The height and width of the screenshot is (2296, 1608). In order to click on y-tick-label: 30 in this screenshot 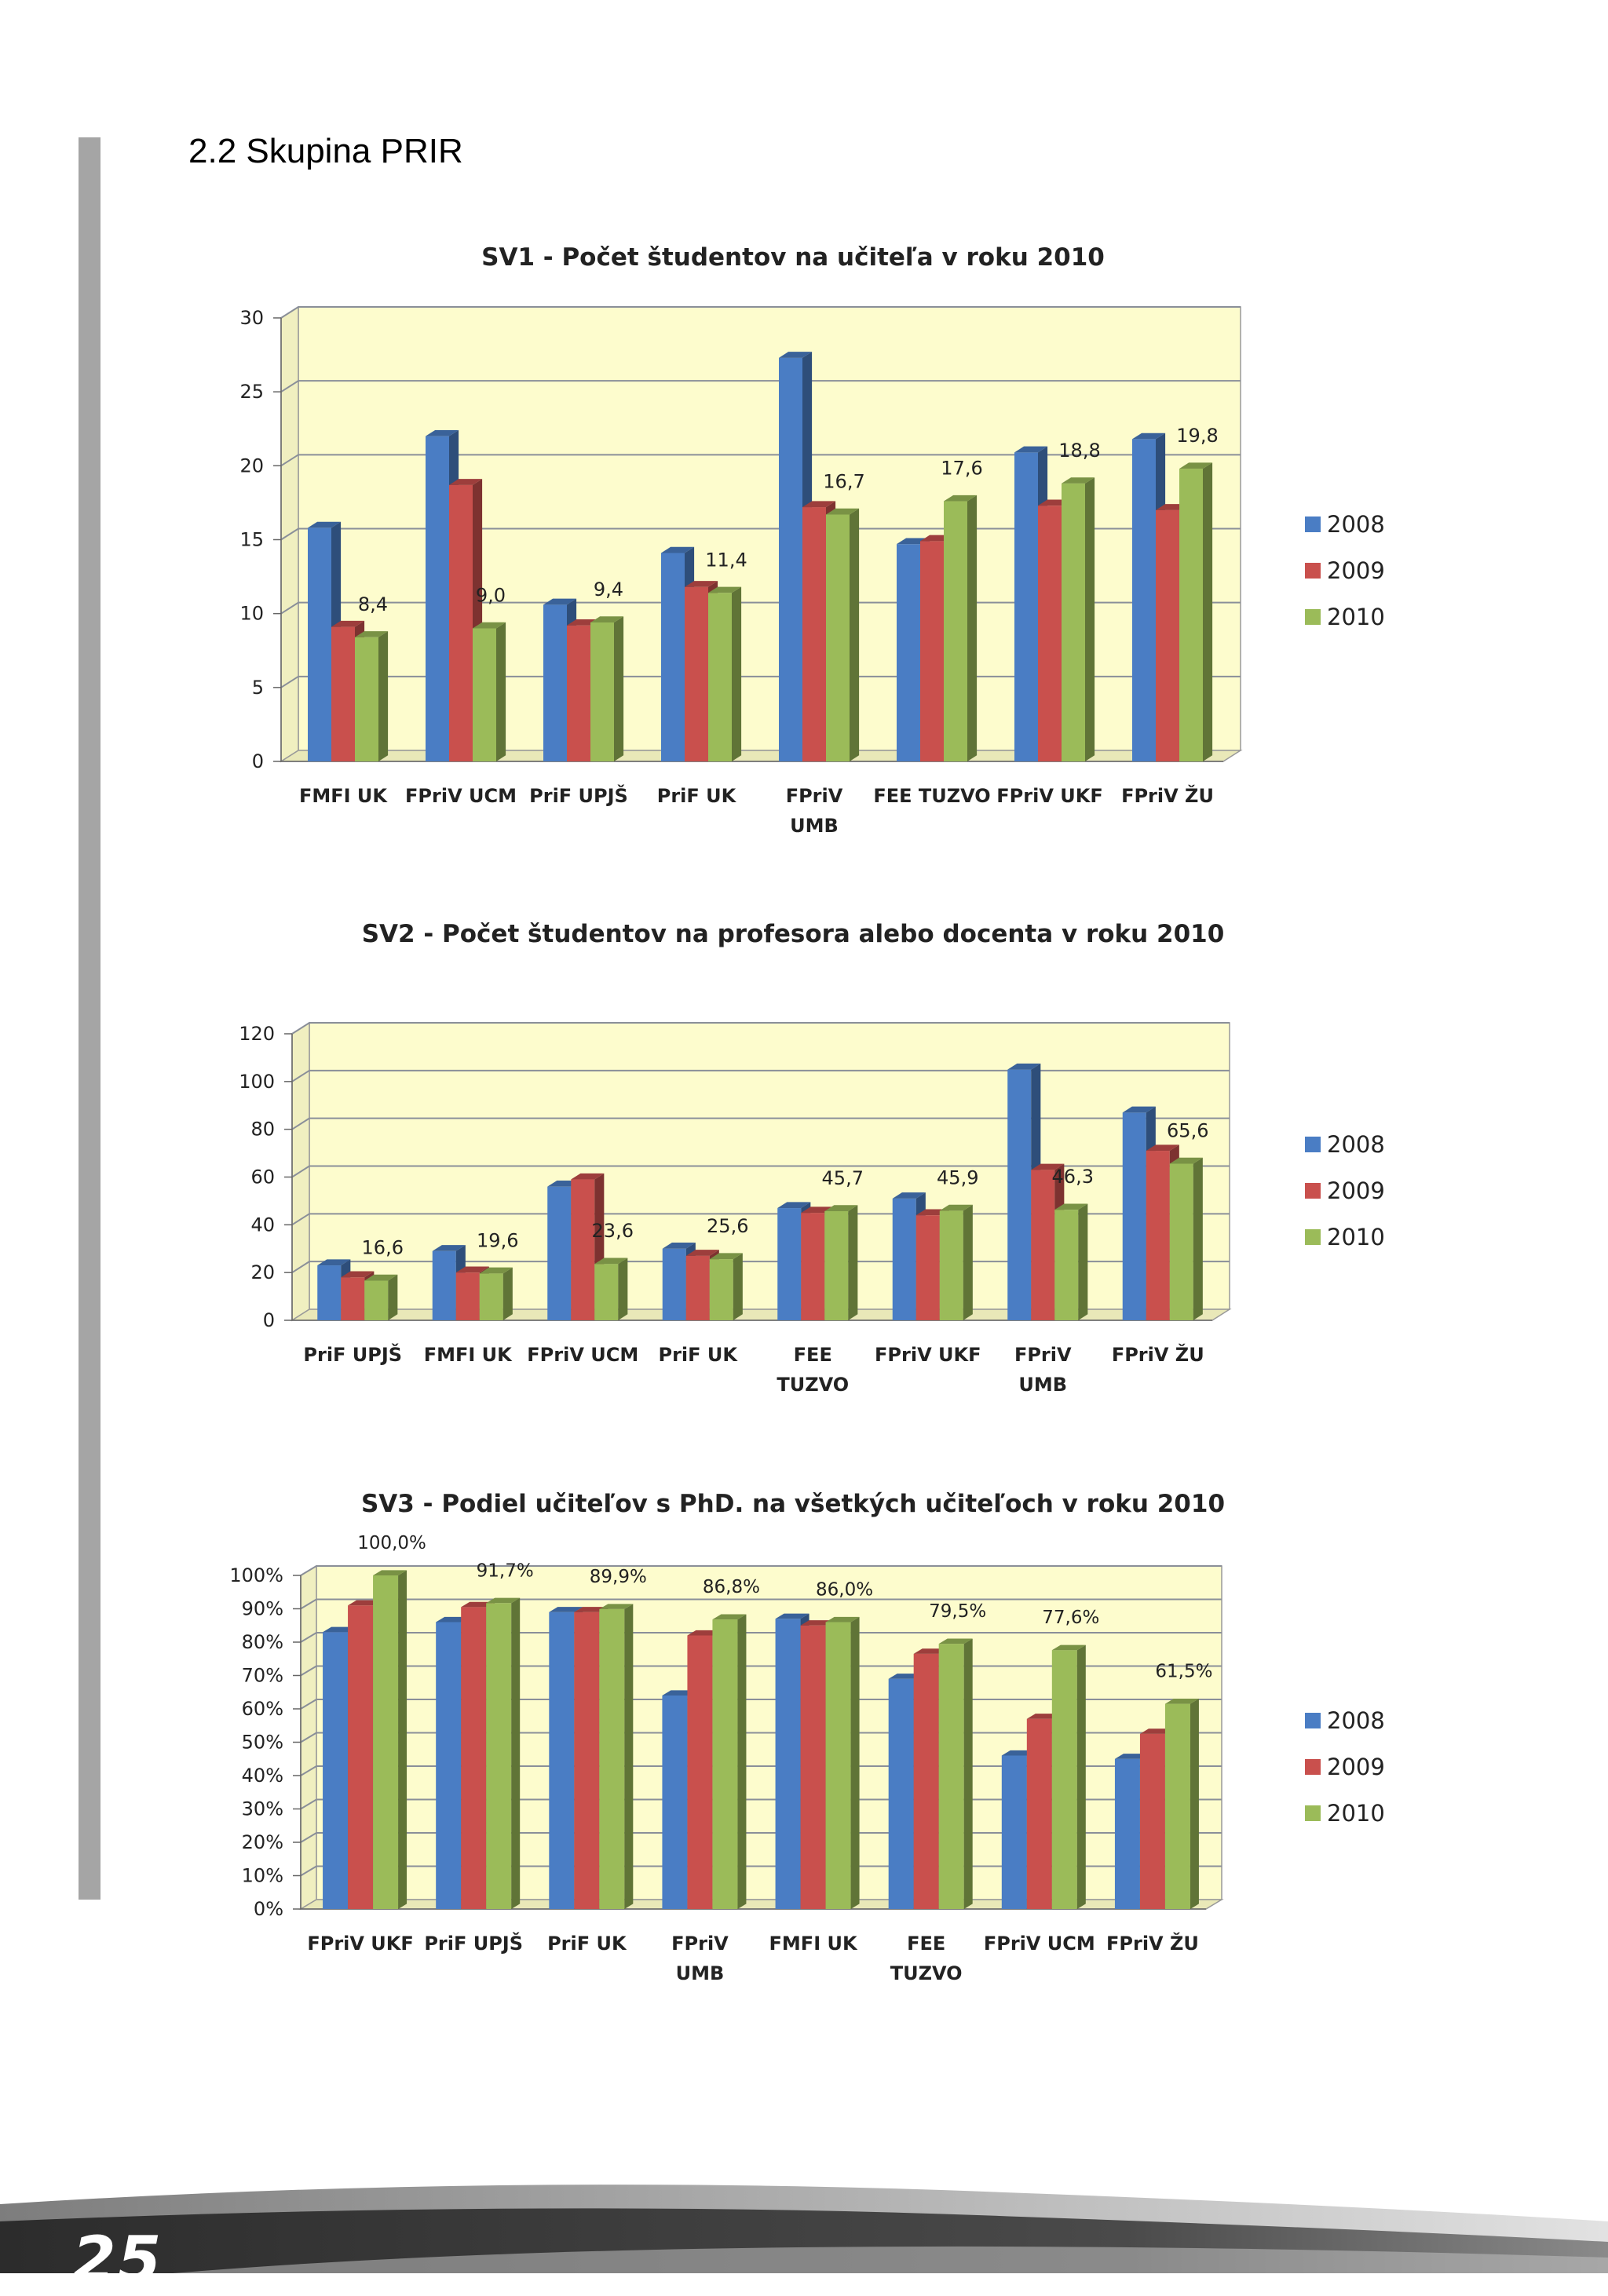, I will do `click(251, 318)`.